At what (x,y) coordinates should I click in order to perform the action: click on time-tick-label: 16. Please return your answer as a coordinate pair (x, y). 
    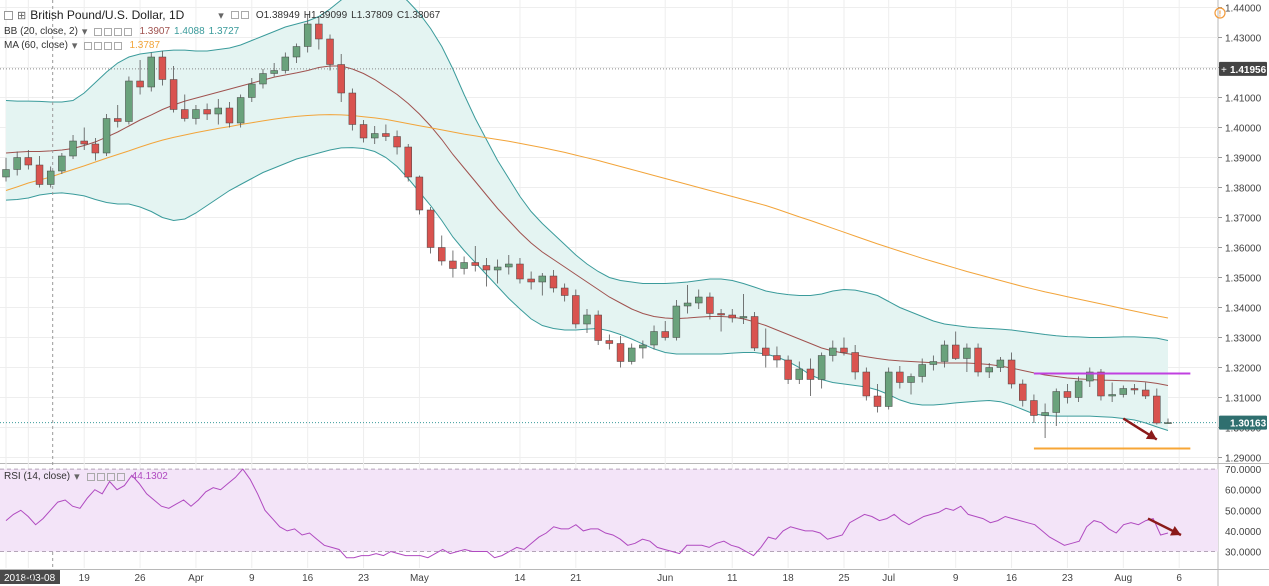
    Looking at the image, I should click on (308, 578).